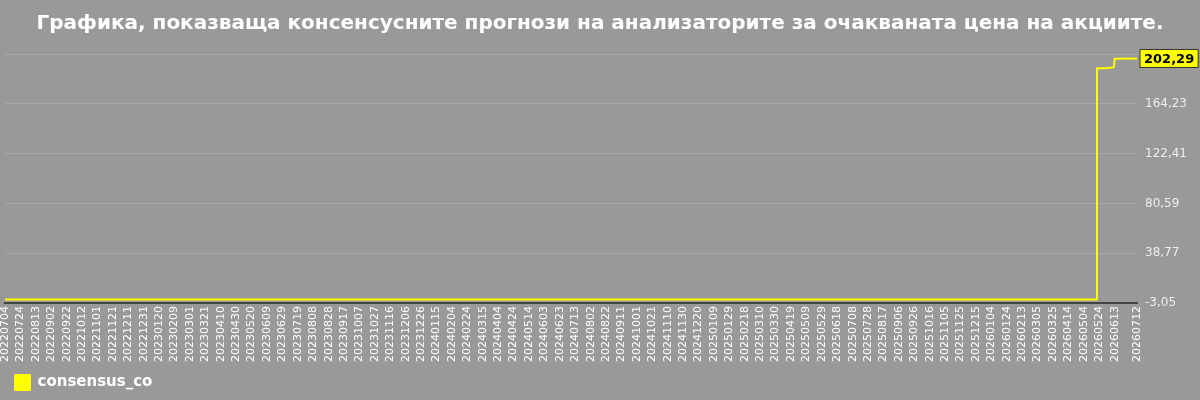 The width and height of the screenshot is (1200, 400). What do you see at coordinates (236, 334) in the screenshot?
I see `x-tick-label: 20230430` at bounding box center [236, 334].